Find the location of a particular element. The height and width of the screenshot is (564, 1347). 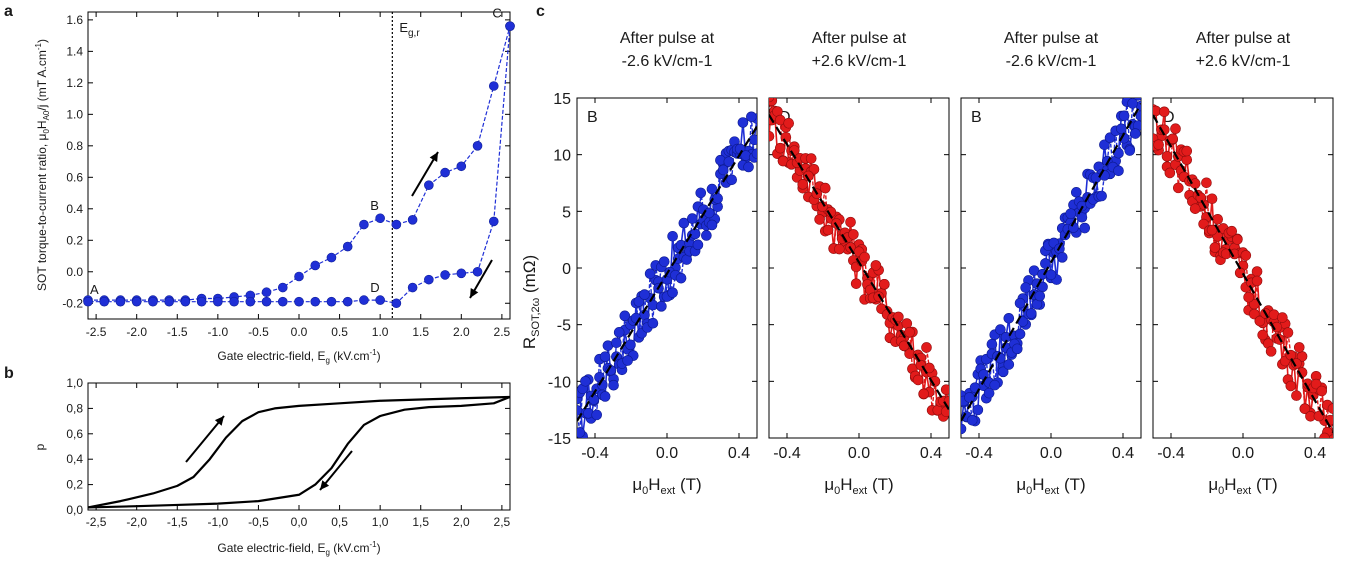

panel-c-y-ticks: -15 -10 -5 0 5 10 15 is located at coordinates (559, 269).